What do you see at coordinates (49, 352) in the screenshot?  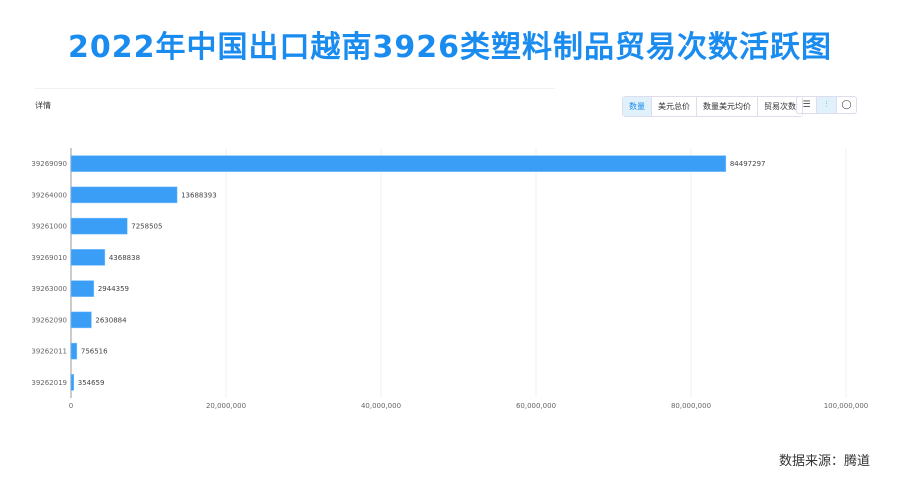 I see `y-tick-label: 39262011` at bounding box center [49, 352].